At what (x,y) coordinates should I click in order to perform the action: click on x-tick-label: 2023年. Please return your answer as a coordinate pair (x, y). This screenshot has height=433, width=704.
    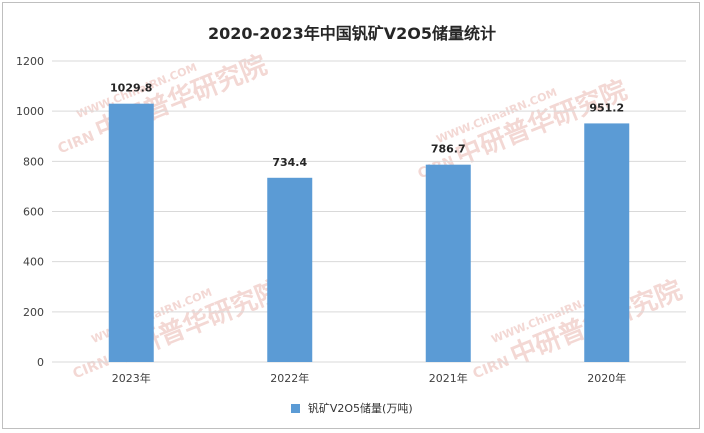
    Looking at the image, I should click on (131, 378).